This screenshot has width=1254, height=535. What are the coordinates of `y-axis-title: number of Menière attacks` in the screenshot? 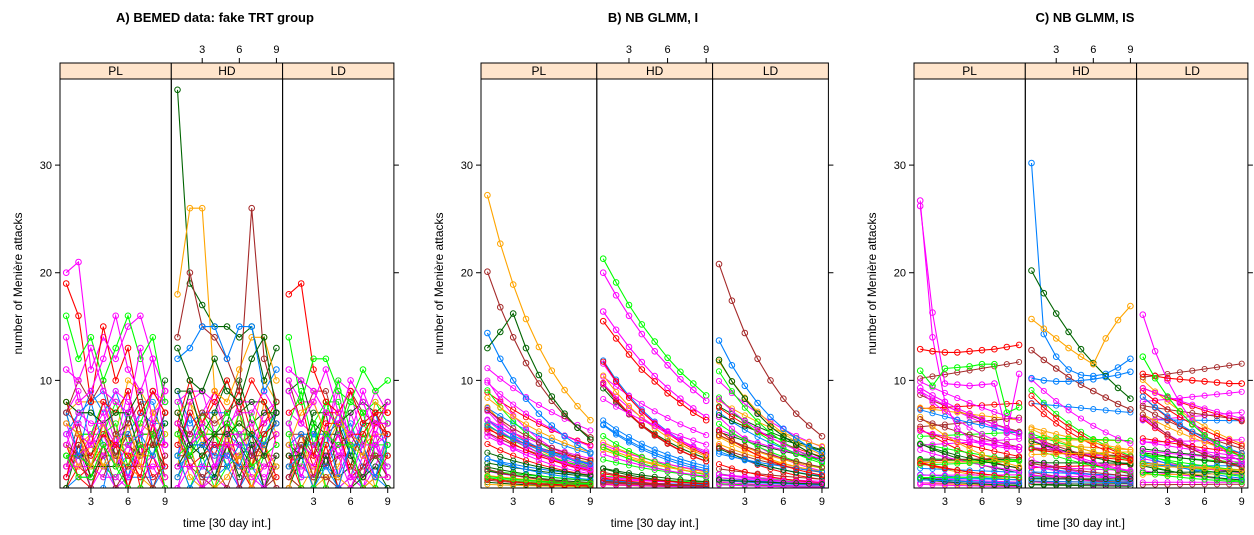 It's located at (872, 283).